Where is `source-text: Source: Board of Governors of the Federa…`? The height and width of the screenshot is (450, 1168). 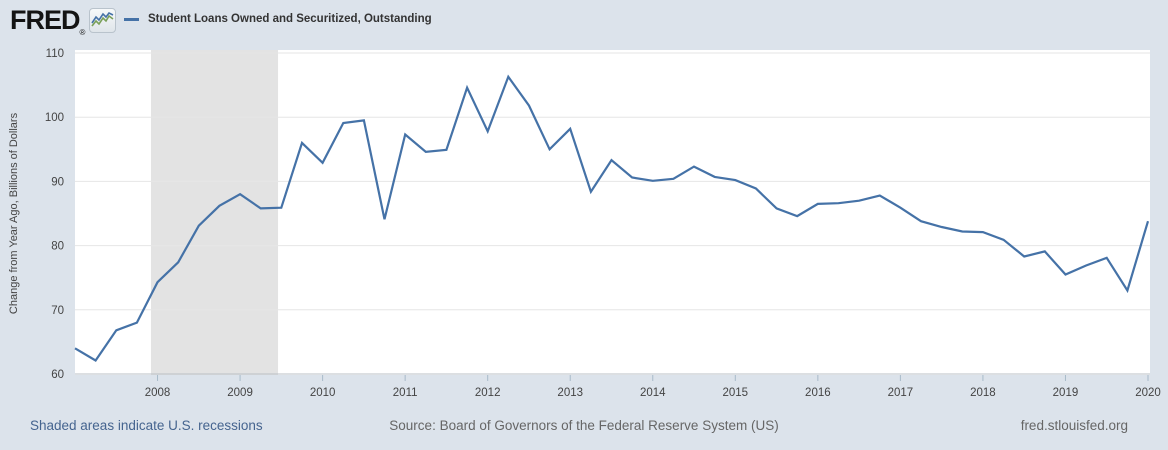 source-text: Source: Board of Governors of the Federa… is located at coordinates (584, 425).